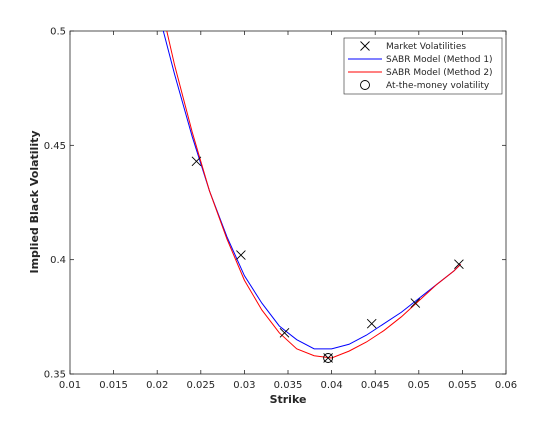 This screenshot has width=560, height=424. Describe the element at coordinates (200, 385) in the screenshot. I see `x-tick-label: 0.025` at that location.